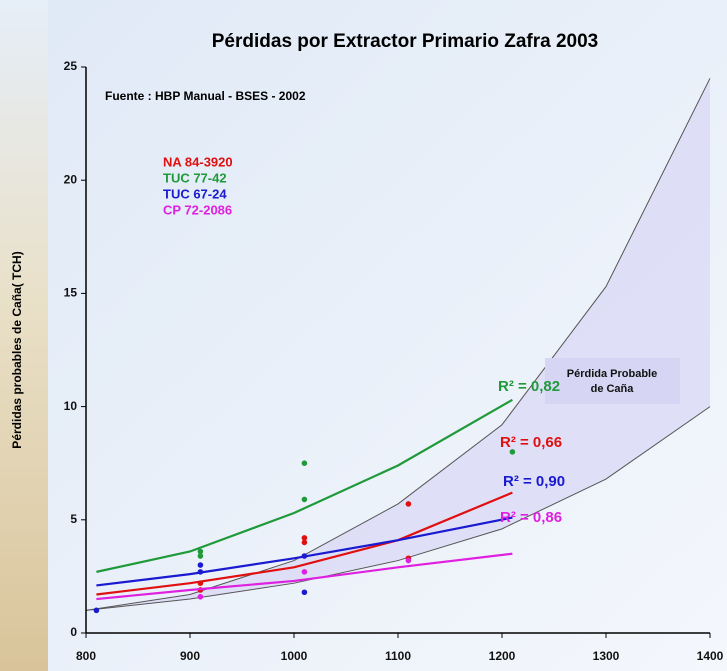 This screenshot has width=727, height=671. I want to click on legend-entry: NA 84-3920, so click(198, 161).